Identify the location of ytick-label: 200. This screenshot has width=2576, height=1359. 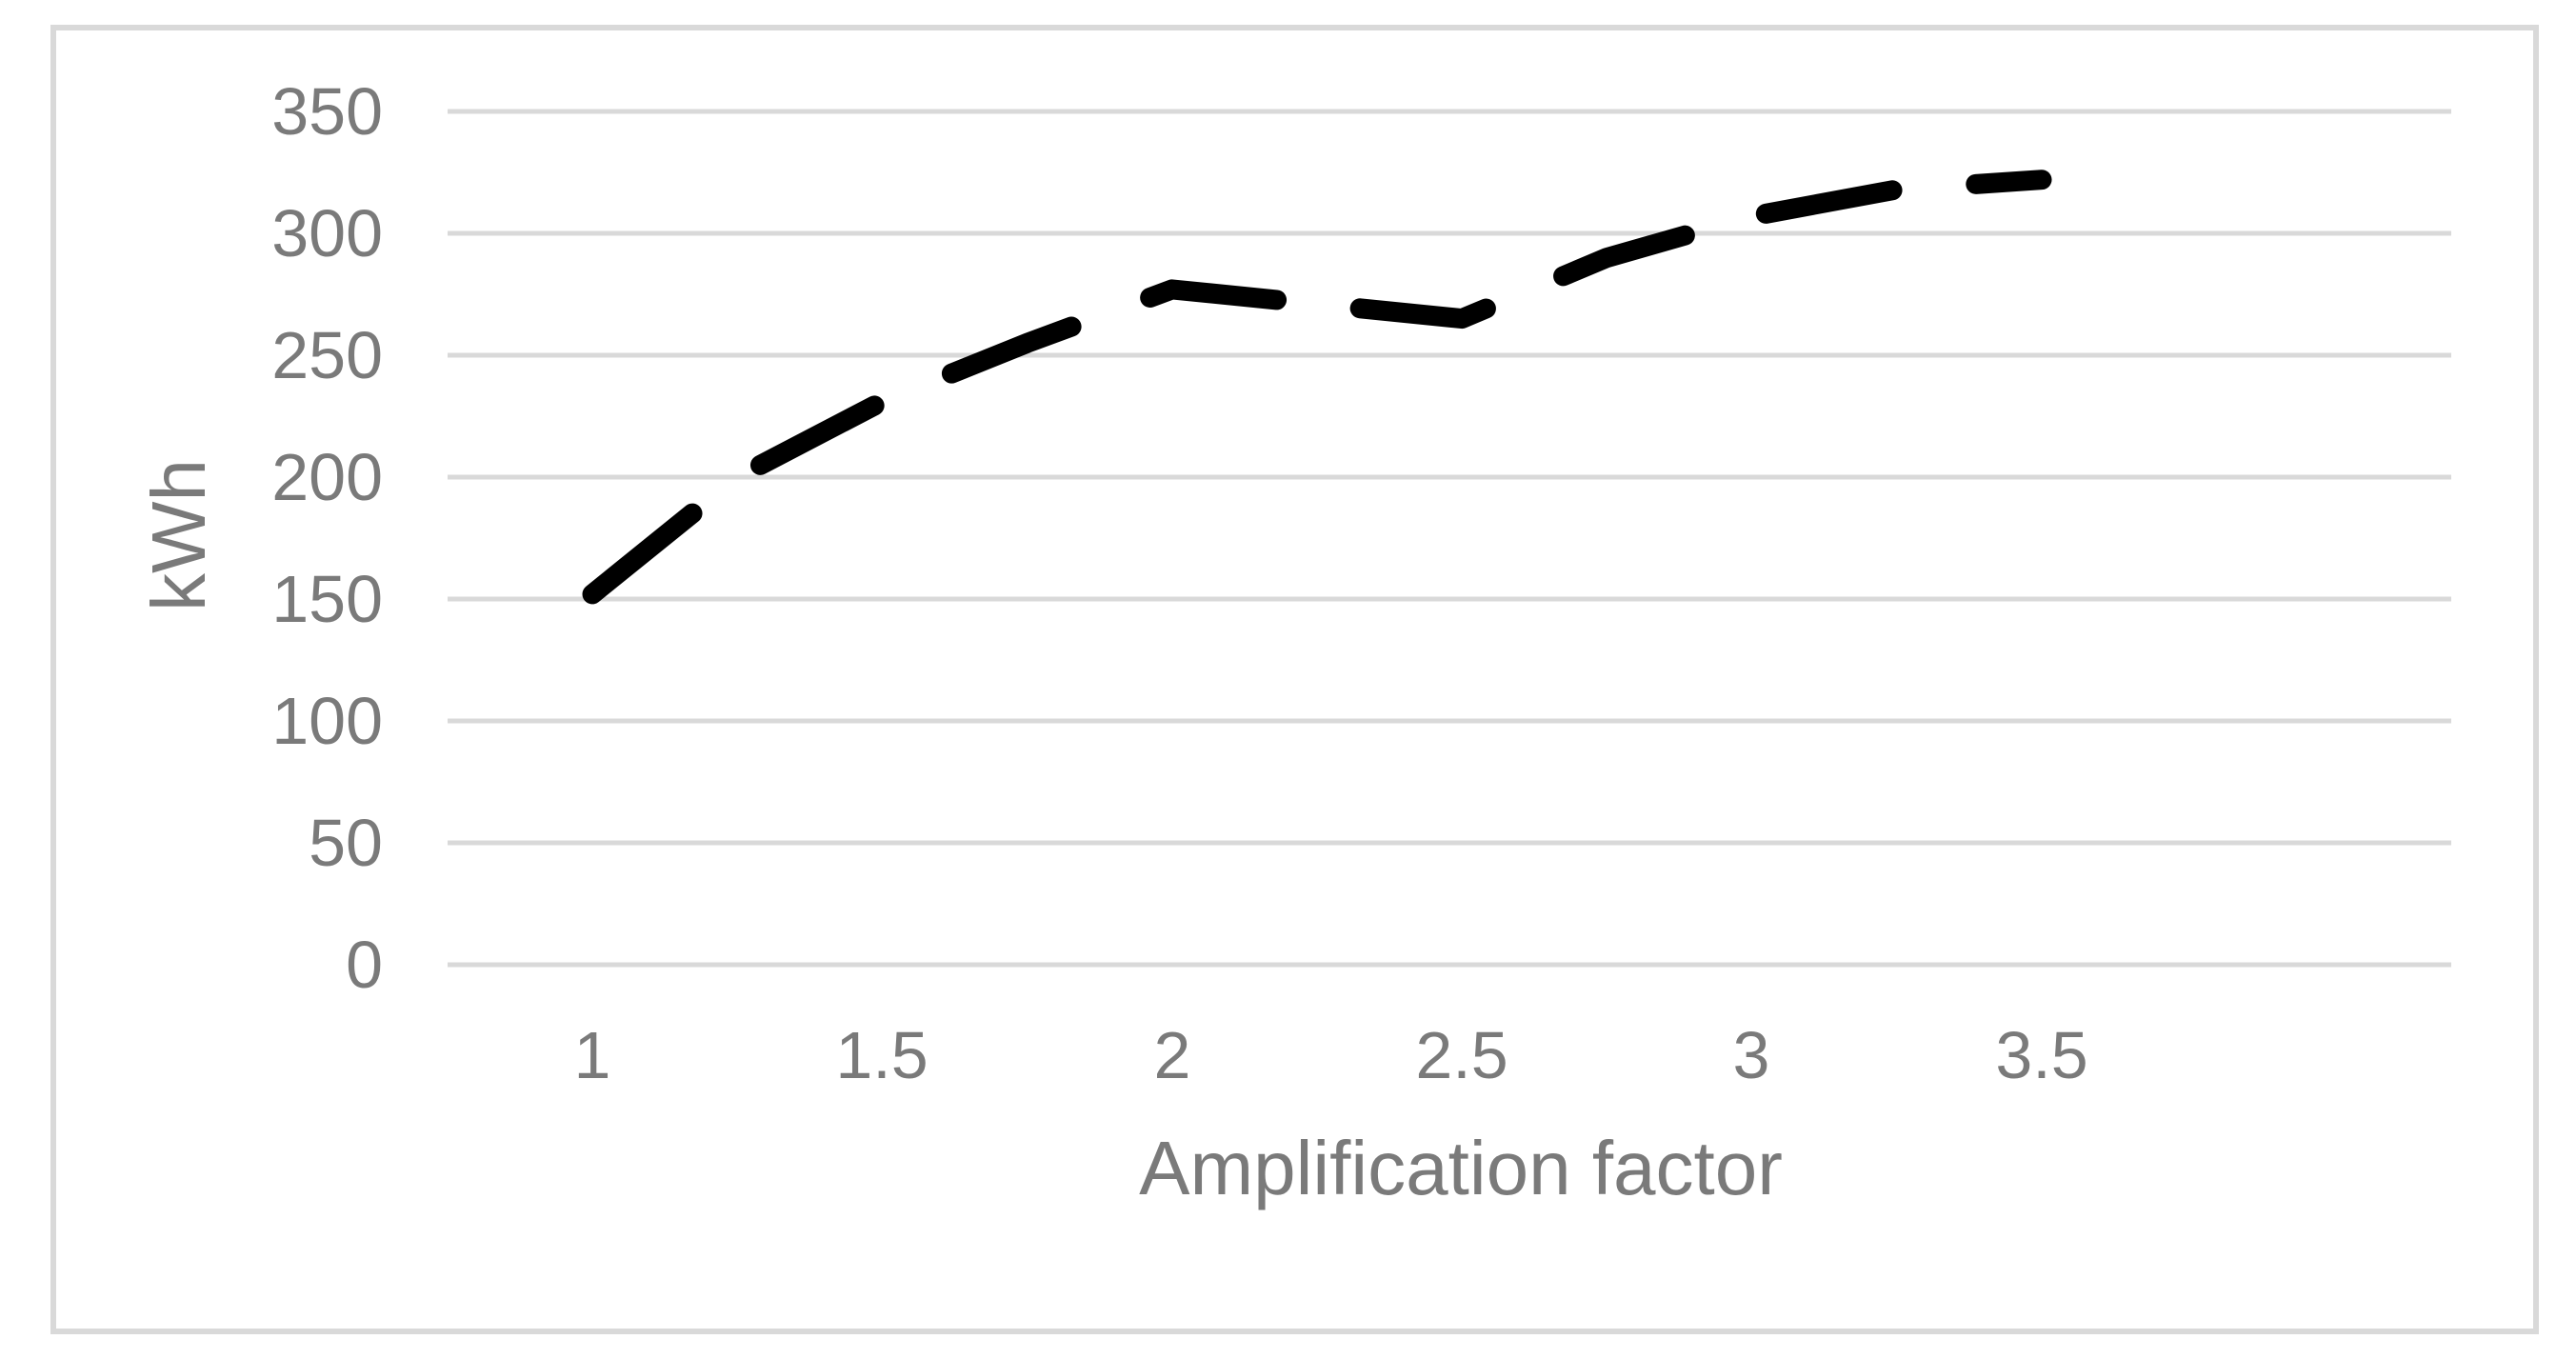
(327, 477).